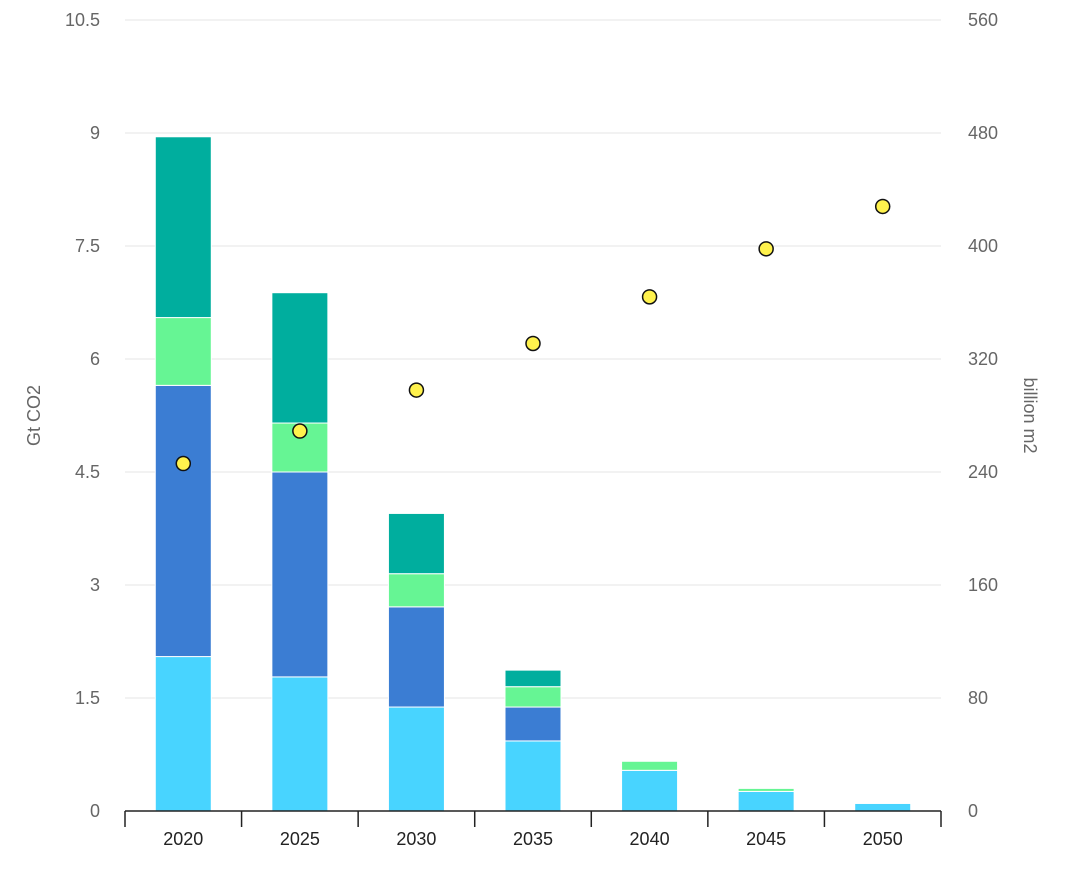 The image size is (1069, 891). What do you see at coordinates (95, 133) in the screenshot?
I see `y-left-tick-label: 9` at bounding box center [95, 133].